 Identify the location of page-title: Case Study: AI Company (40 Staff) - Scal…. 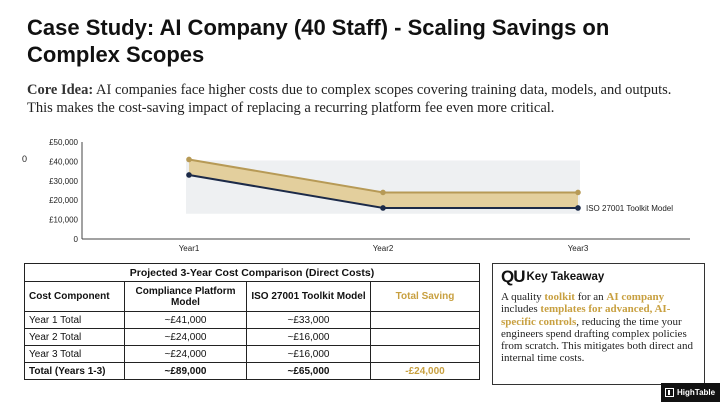
(318, 41).